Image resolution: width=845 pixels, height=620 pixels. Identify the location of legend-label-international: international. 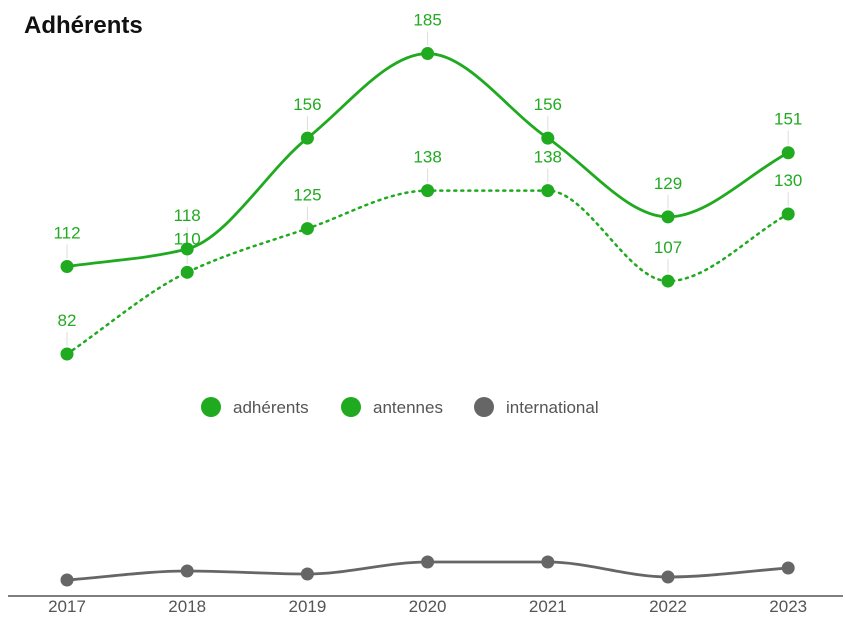
(552, 407).